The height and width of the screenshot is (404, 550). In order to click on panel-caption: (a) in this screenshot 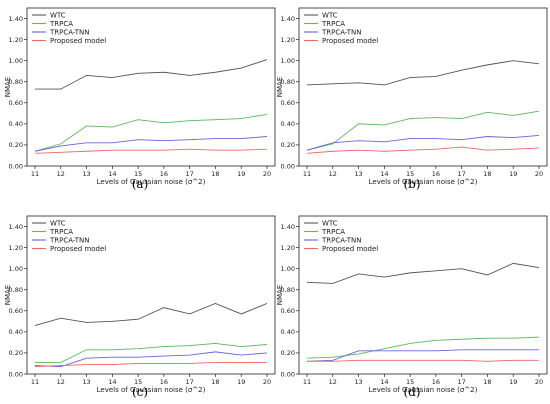, I will do `click(140, 184)`.